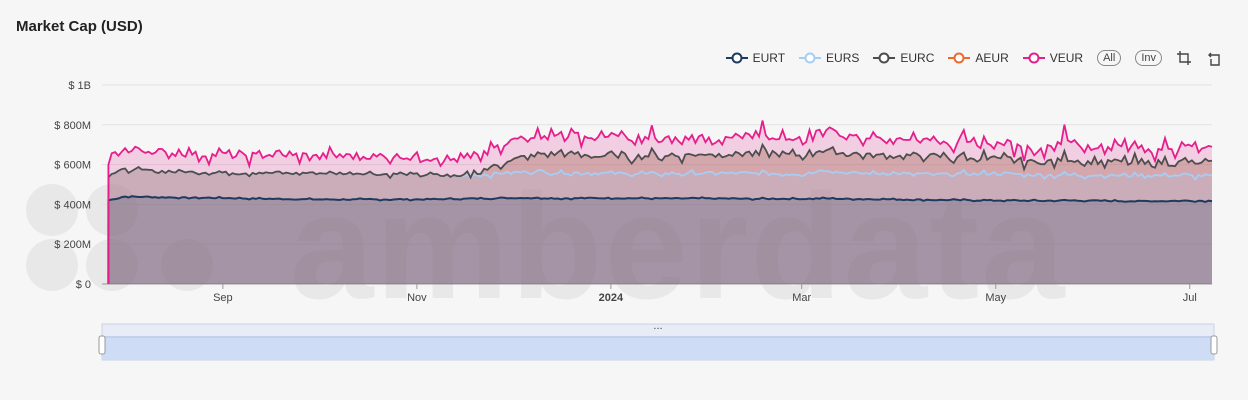 The image size is (1248, 400). I want to click on legend-swatch-aeur, so click(959, 58).